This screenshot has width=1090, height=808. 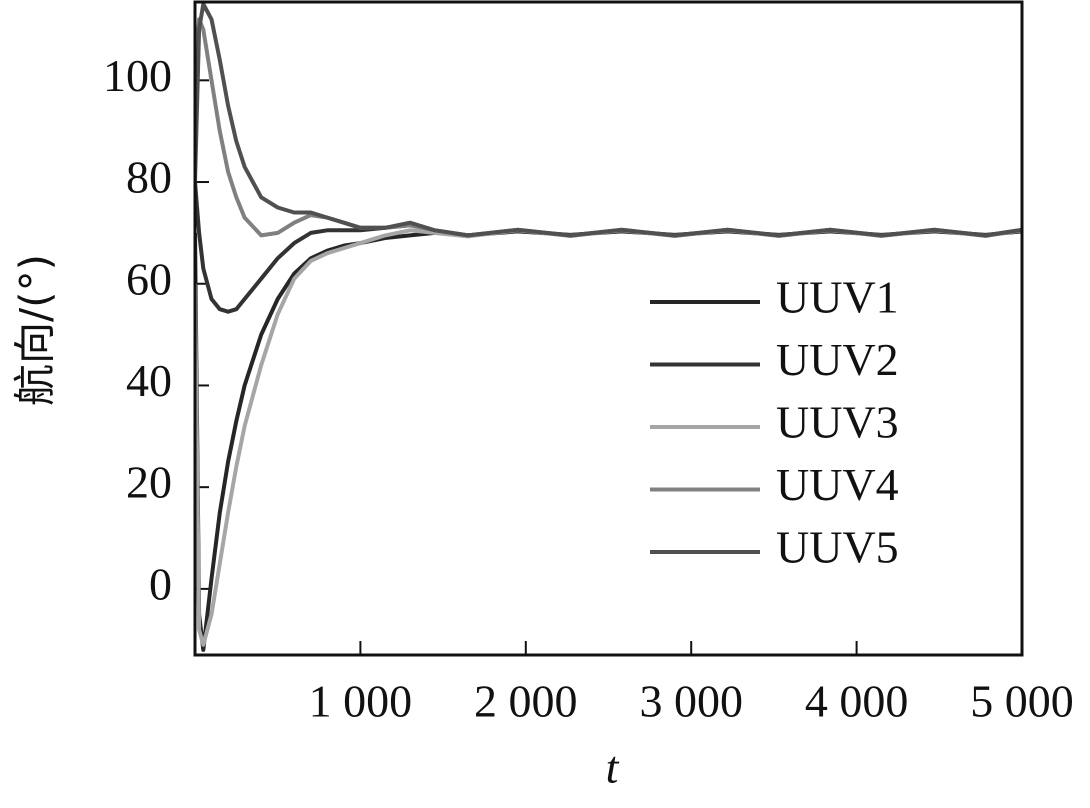 I want to click on legend-label: UUV5, so click(x=837, y=547).